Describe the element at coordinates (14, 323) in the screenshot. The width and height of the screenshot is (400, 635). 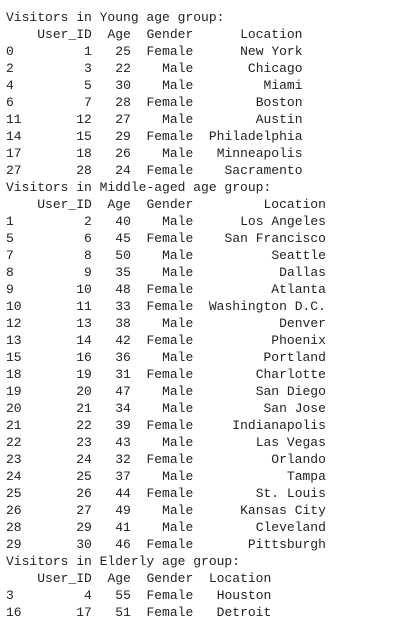
I see `row-index: 12` at that location.